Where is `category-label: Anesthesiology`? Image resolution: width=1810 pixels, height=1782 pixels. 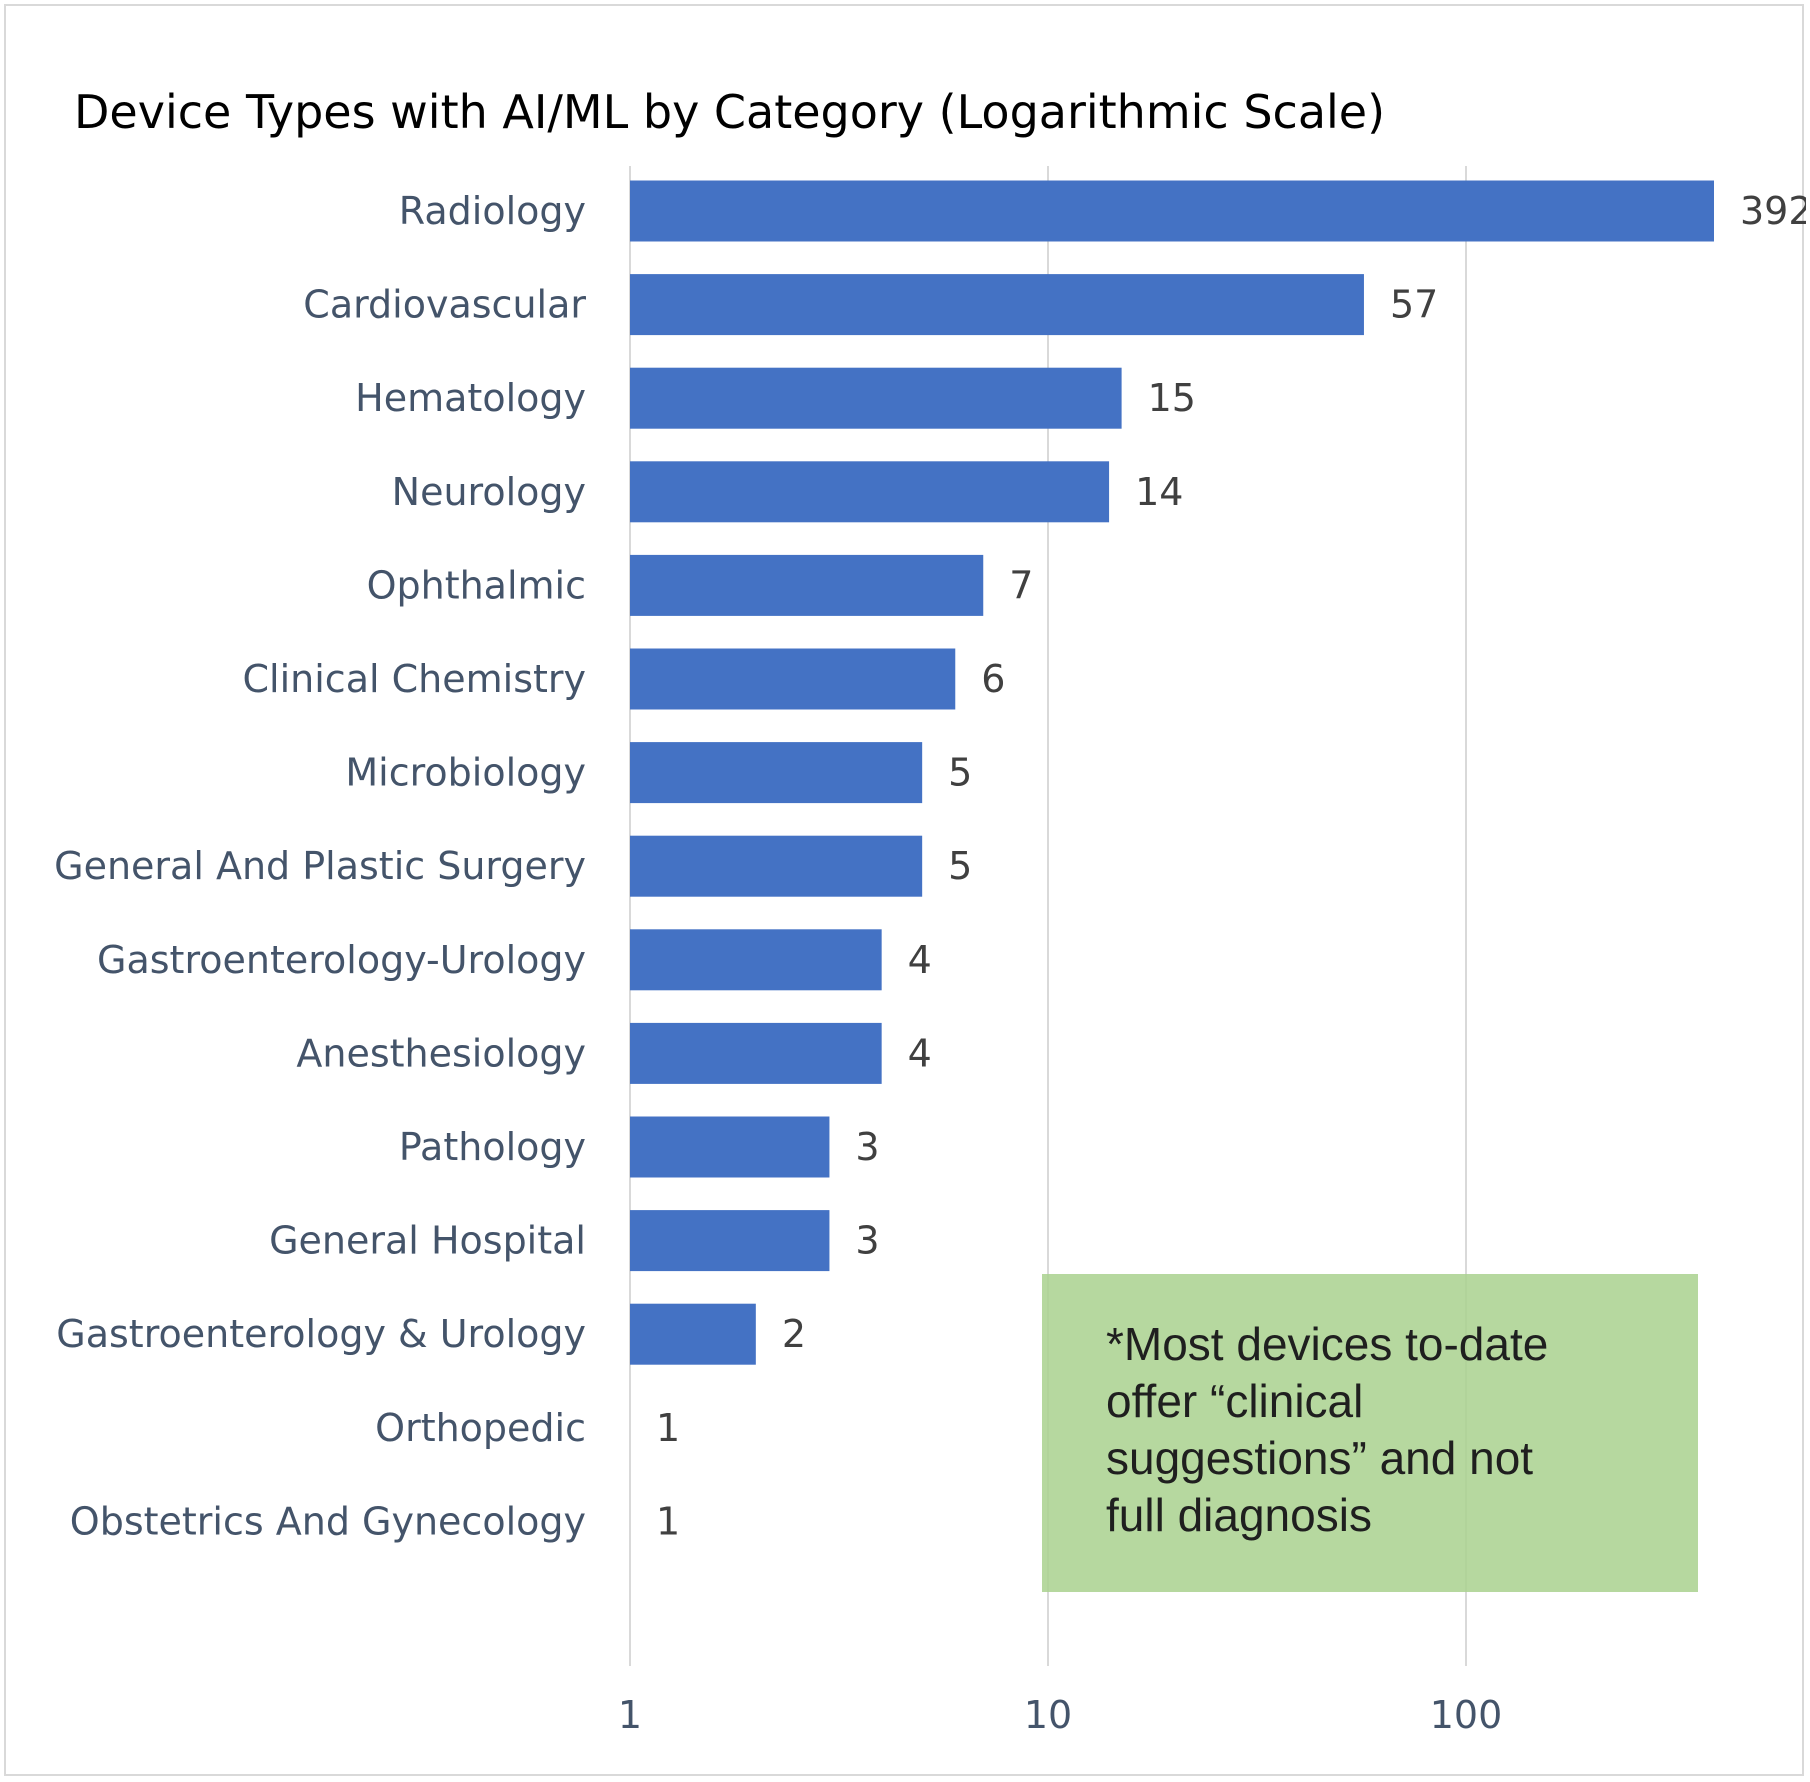
category-label: Anesthesiology is located at coordinates (441, 1053).